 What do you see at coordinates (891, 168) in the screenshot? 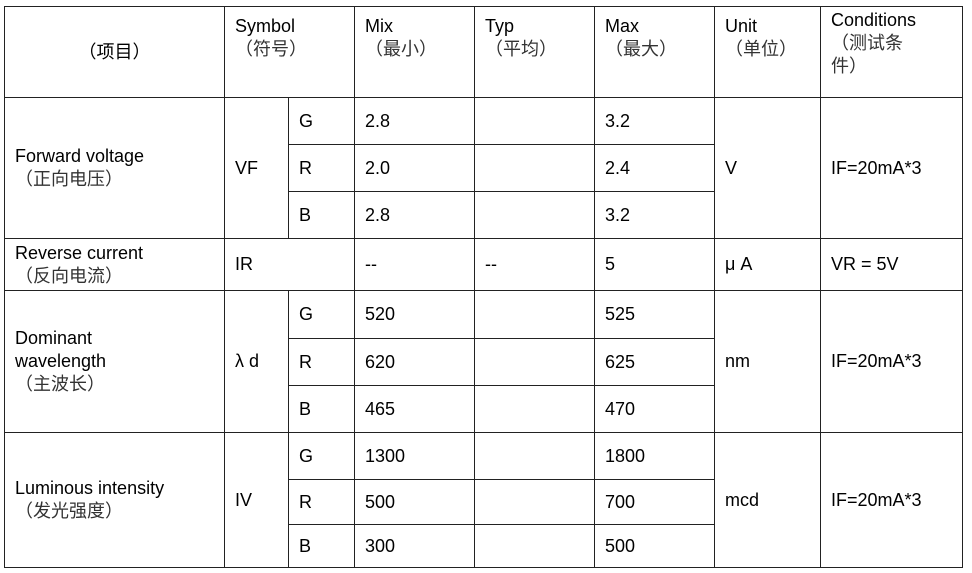
I see `vf-conditions: IF=20mA*3` at bounding box center [891, 168].